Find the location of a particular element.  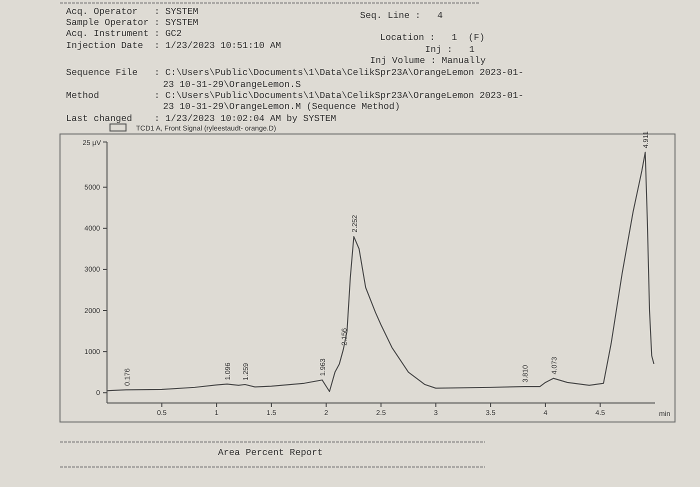

text: Last changed : 1/23/2023 10:02:04 AM by SYSTEM is located at coordinates (201, 118).